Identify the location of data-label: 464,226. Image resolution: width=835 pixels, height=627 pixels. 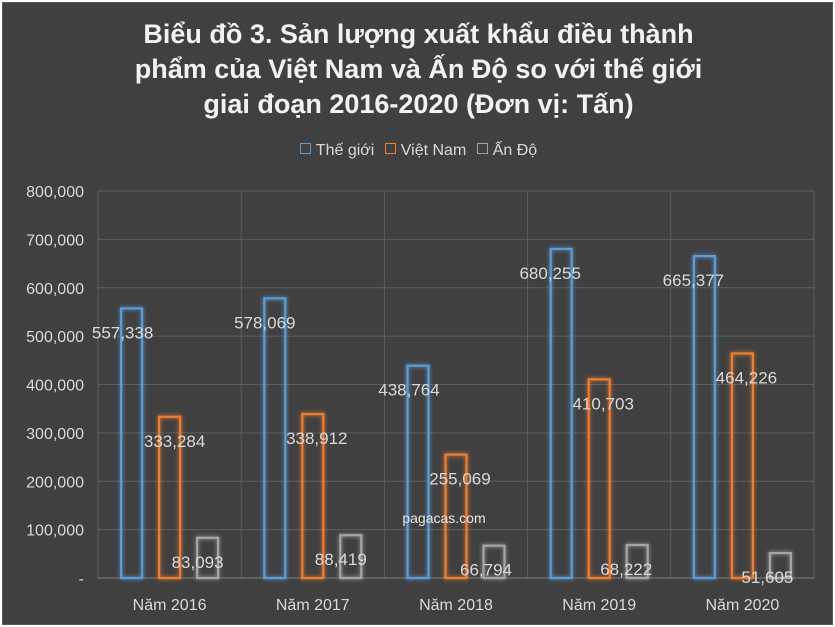
(746, 377).